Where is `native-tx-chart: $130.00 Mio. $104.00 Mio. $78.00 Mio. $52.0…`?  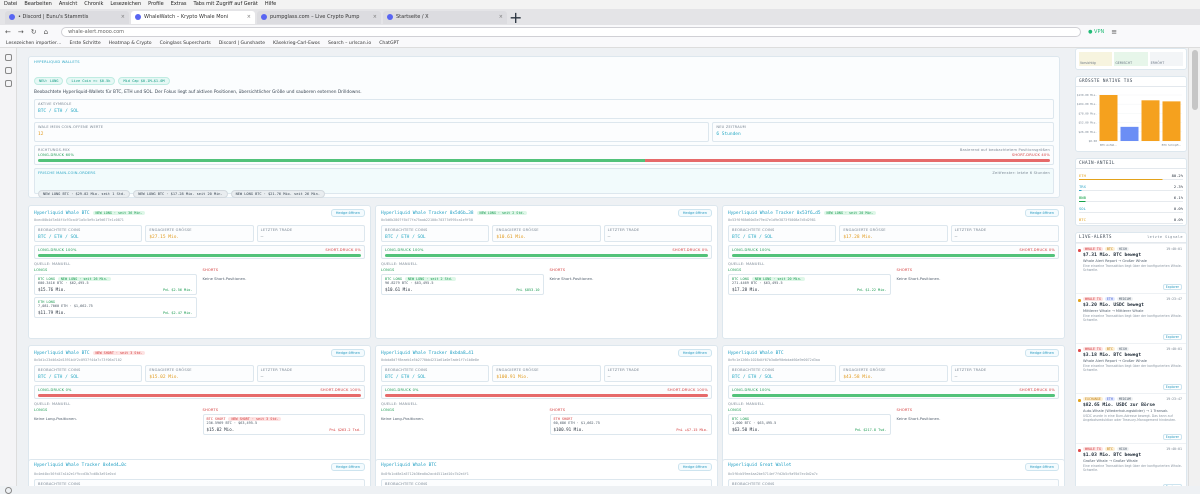 native-tx-chart: $130.00 Mio. $104.00 Mio. $78.00 Mio. $52.0… is located at coordinates (1129, 120).